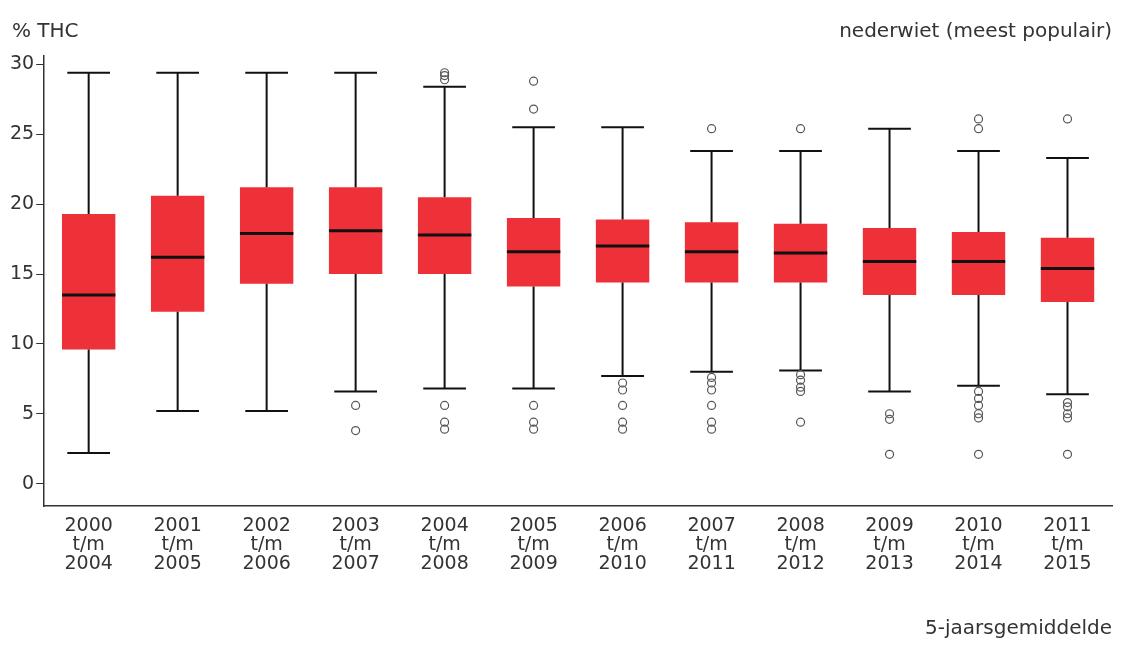 The image size is (1130, 657). Describe the element at coordinates (355, 543) in the screenshot. I see `x-tick-label: 2003 t/m 2007` at that location.